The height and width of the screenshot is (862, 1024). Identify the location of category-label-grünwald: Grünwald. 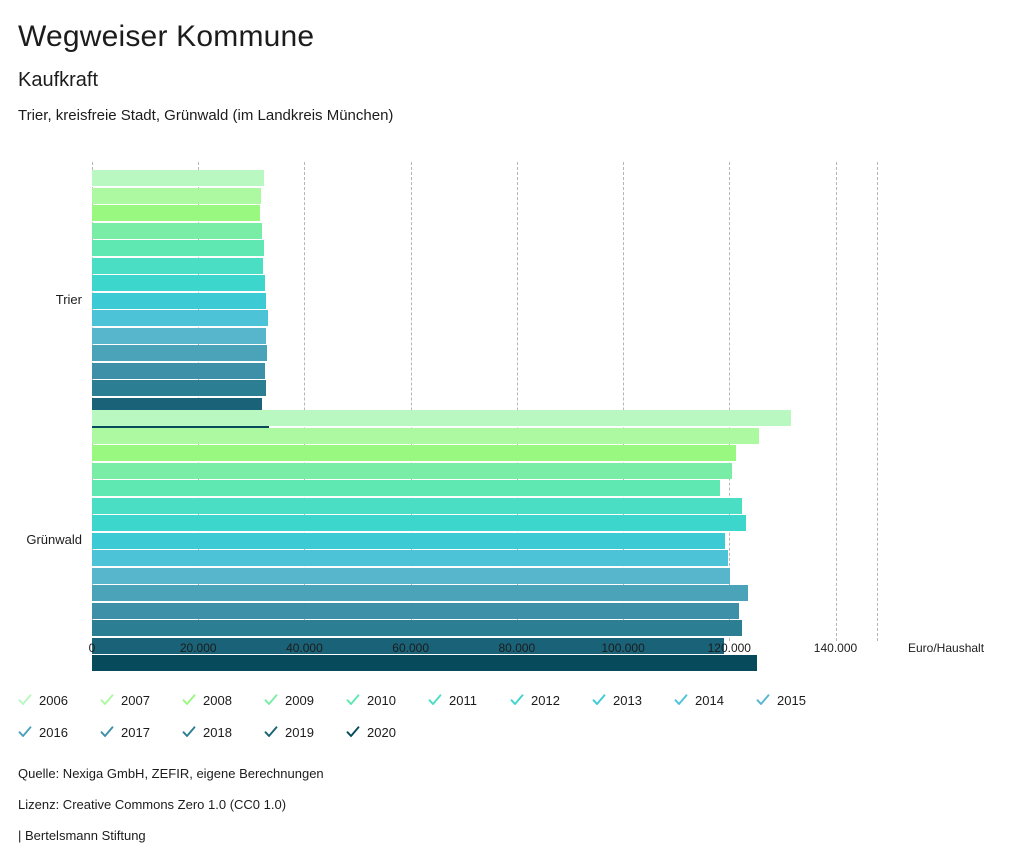
(54, 540).